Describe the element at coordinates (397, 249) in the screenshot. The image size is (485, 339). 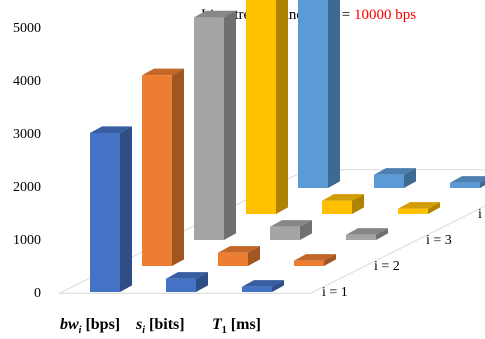
I see `floor-right-edge` at that location.